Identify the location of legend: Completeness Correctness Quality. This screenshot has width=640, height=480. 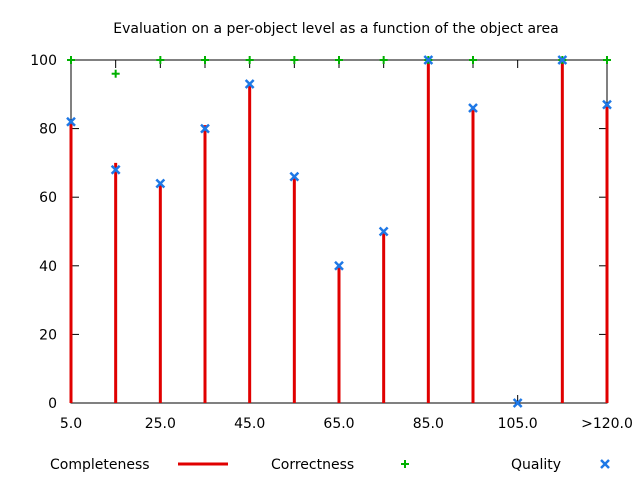
(330, 465).